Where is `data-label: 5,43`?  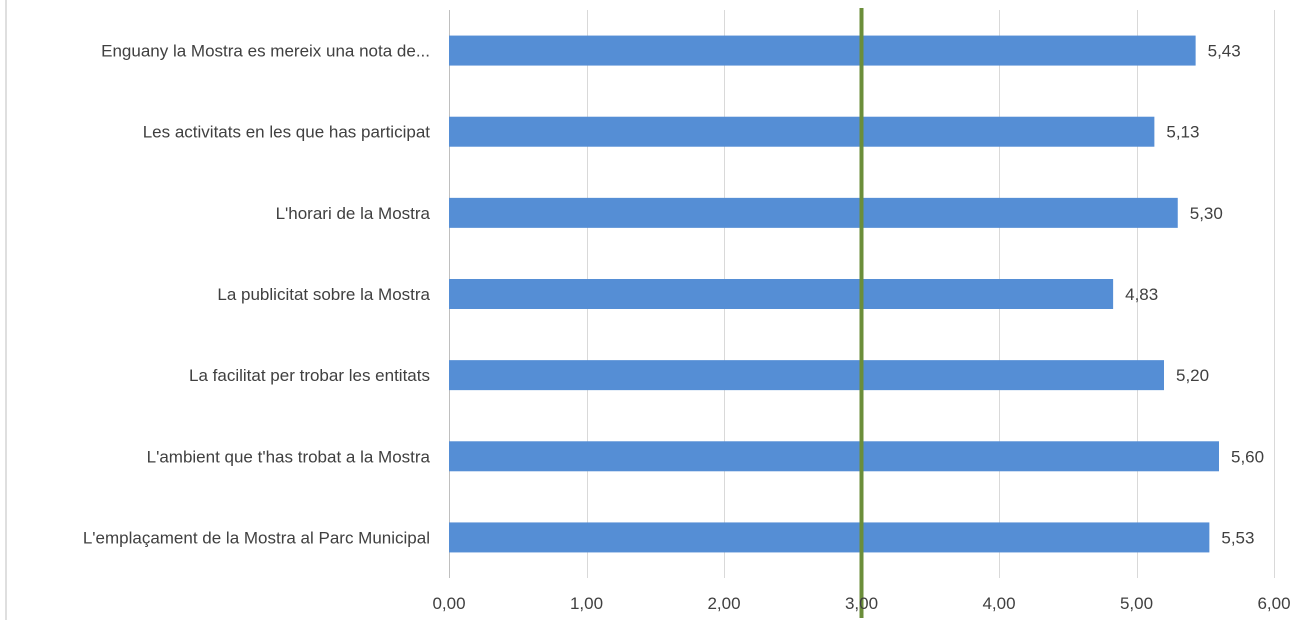
data-label: 5,43 is located at coordinates (1224, 51).